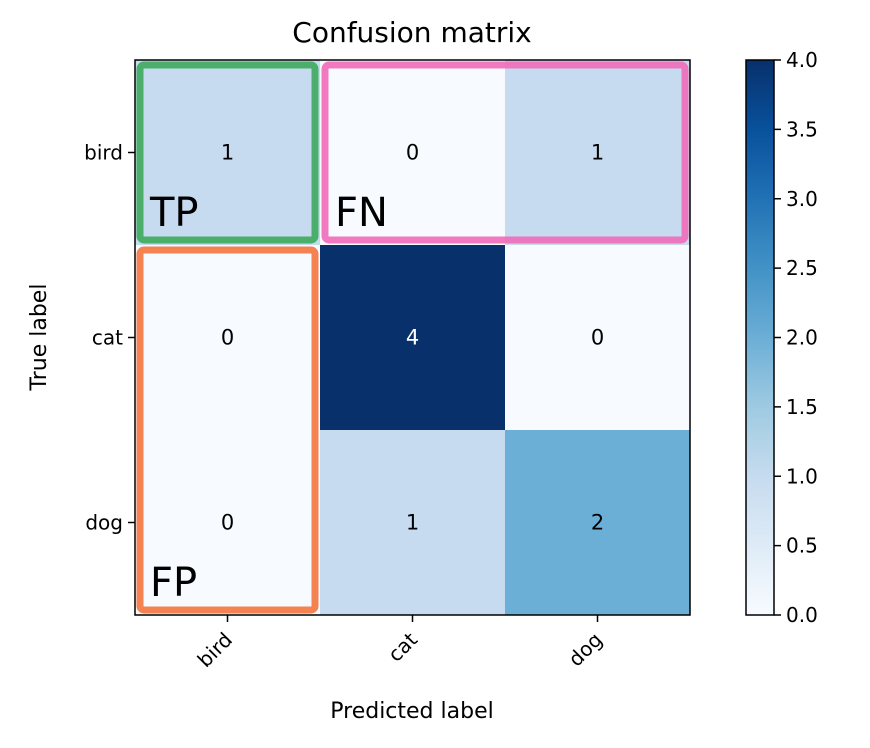  I want to click on x-axis-ticks: bird cat dog, so click(400, 643).